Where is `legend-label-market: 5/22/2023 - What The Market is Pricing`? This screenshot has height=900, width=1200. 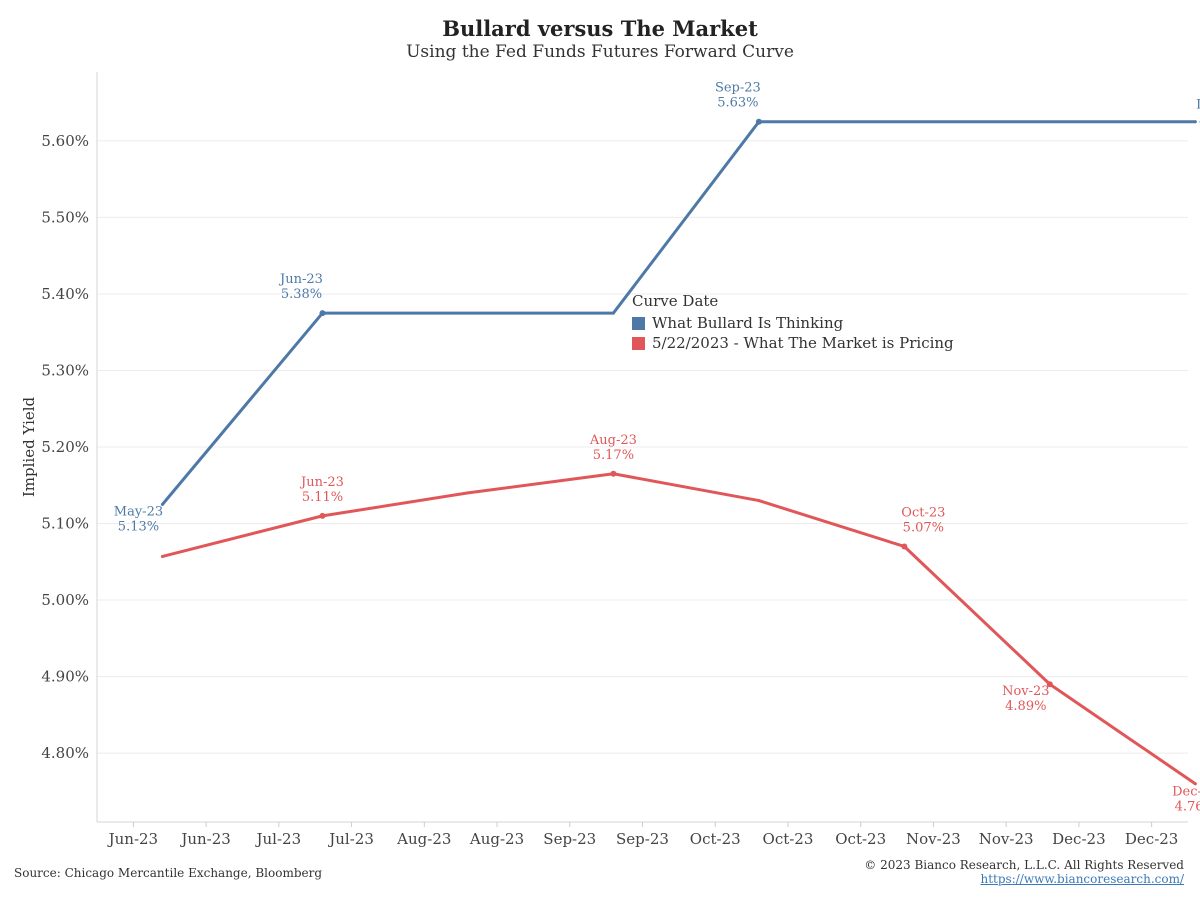 legend-label-market: 5/22/2023 - What The Market is Pricing is located at coordinates (803, 343).